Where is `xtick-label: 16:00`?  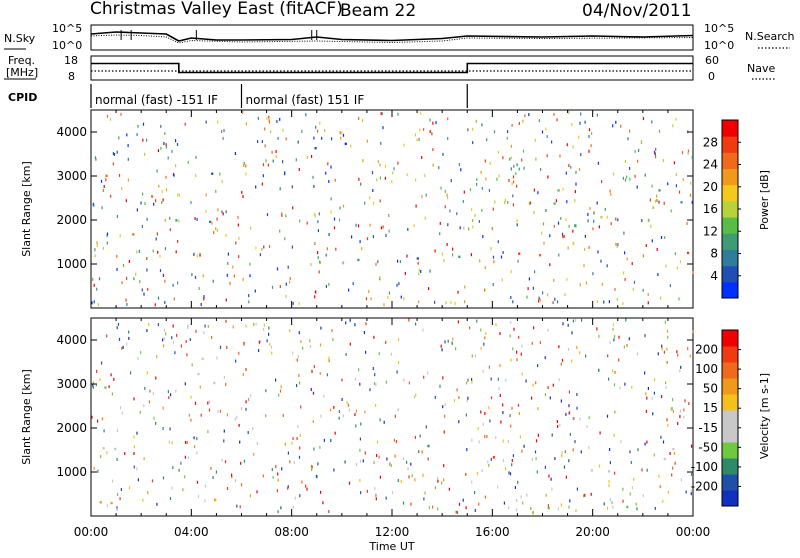 xtick-label: 16:00 is located at coordinates (492, 532).